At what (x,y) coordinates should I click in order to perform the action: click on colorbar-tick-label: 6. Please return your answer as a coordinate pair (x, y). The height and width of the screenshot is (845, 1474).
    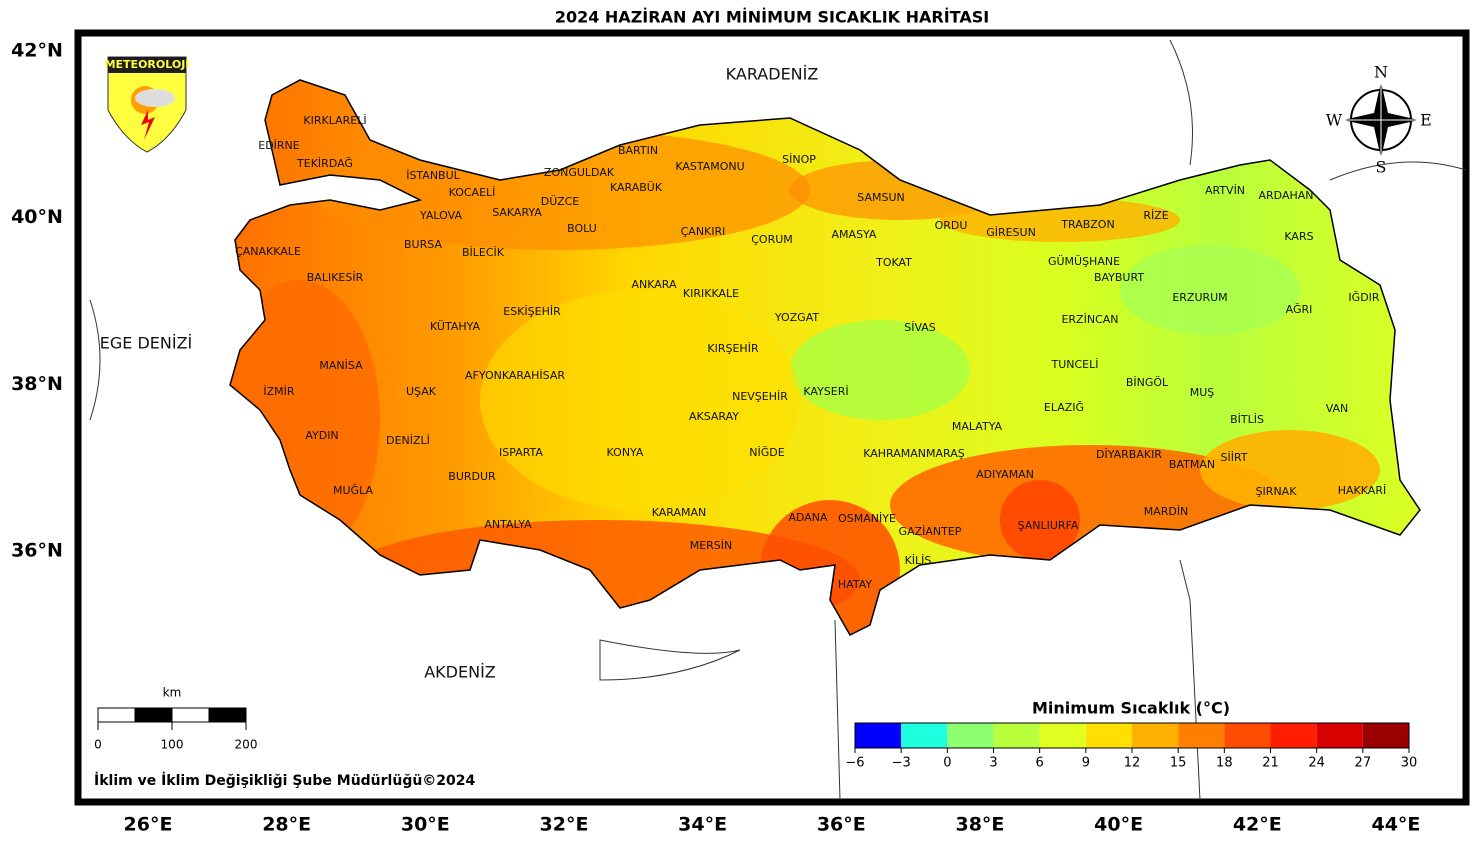
    Looking at the image, I should click on (1040, 763).